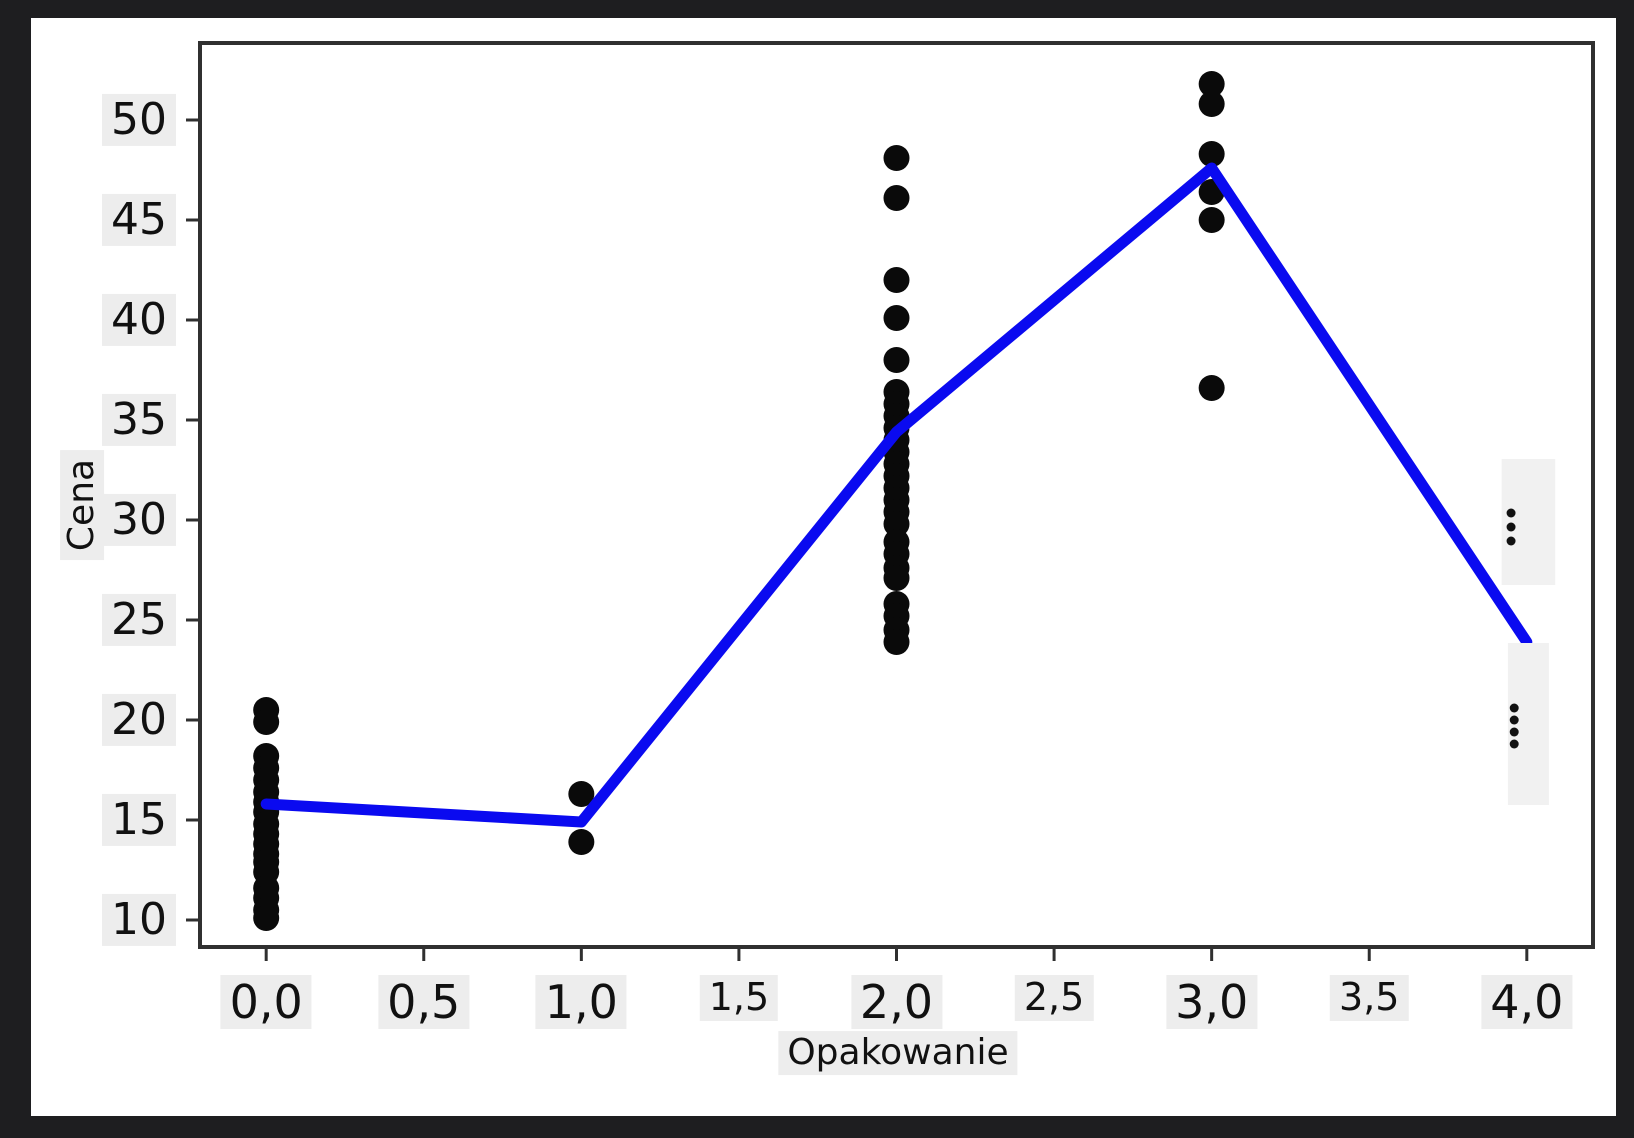 This screenshot has width=1634, height=1138. I want to click on x-tick-label: 0,0, so click(266, 1002).